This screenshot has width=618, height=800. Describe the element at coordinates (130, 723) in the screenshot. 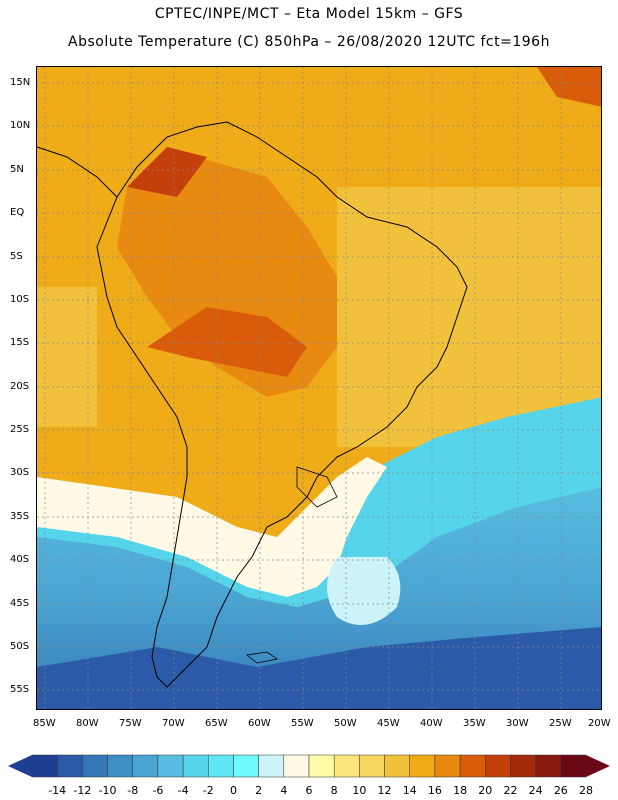

I see `lon-label: 75W` at that location.